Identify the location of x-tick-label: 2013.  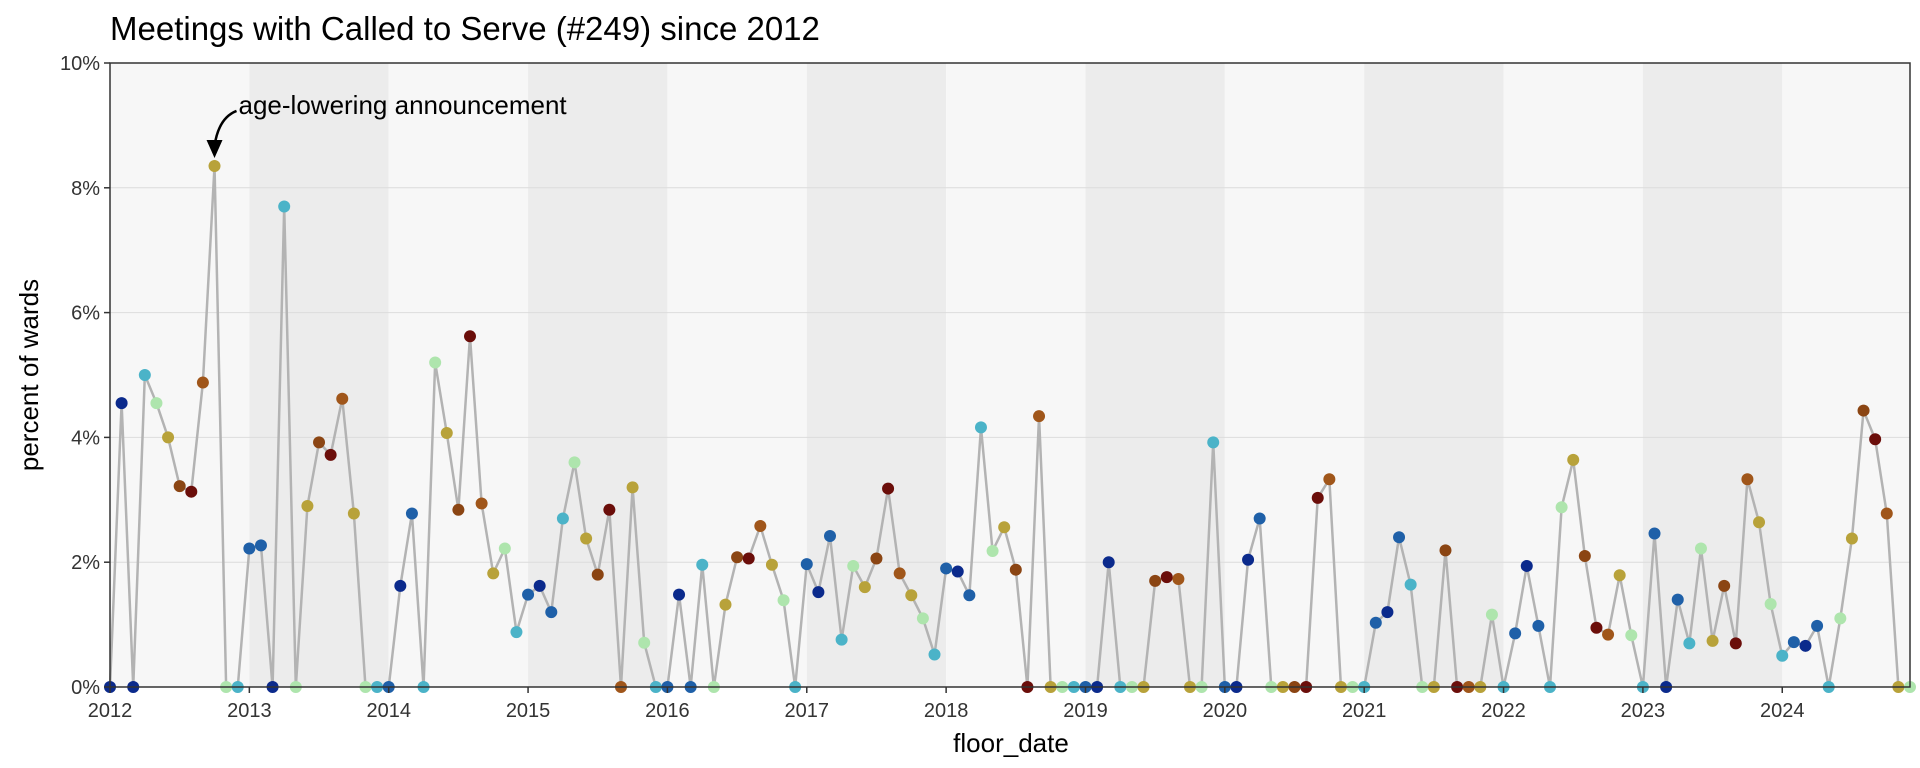
(249, 711).